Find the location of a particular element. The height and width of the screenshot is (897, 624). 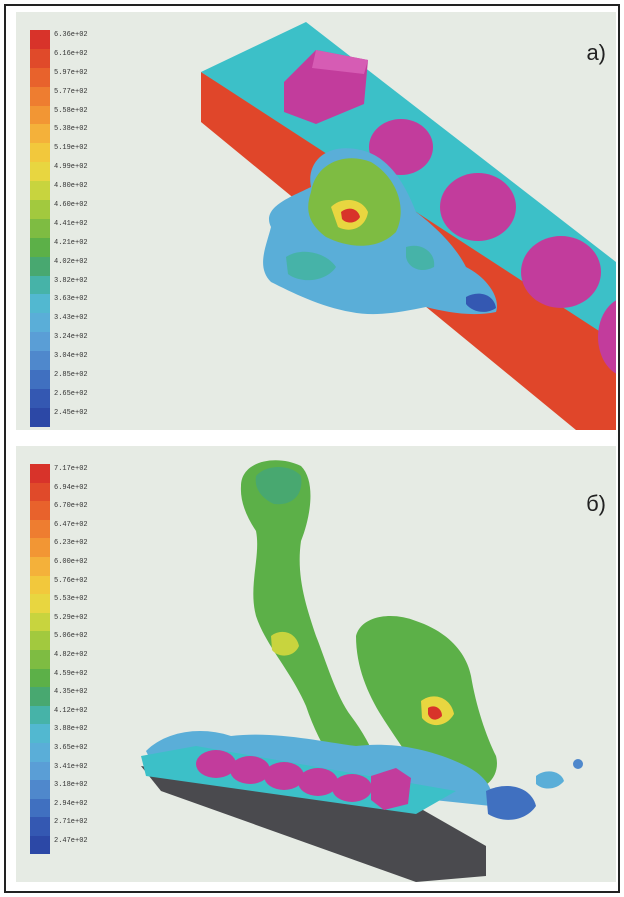

colorbar-tick-label: 5.76e+02 is located at coordinates (71, 580).